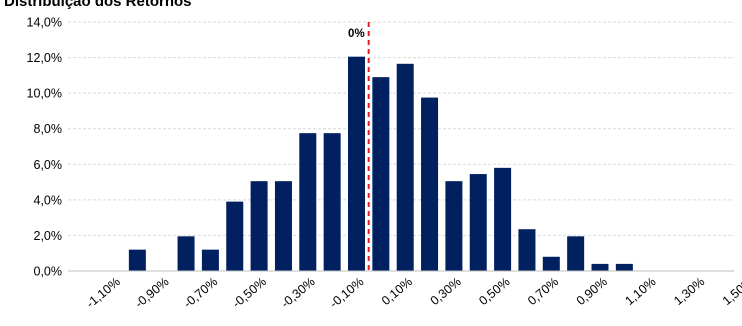 This screenshot has height=326, width=742. Describe the element at coordinates (689, 292) in the screenshot. I see `x-tick-label: 1,30%` at that location.